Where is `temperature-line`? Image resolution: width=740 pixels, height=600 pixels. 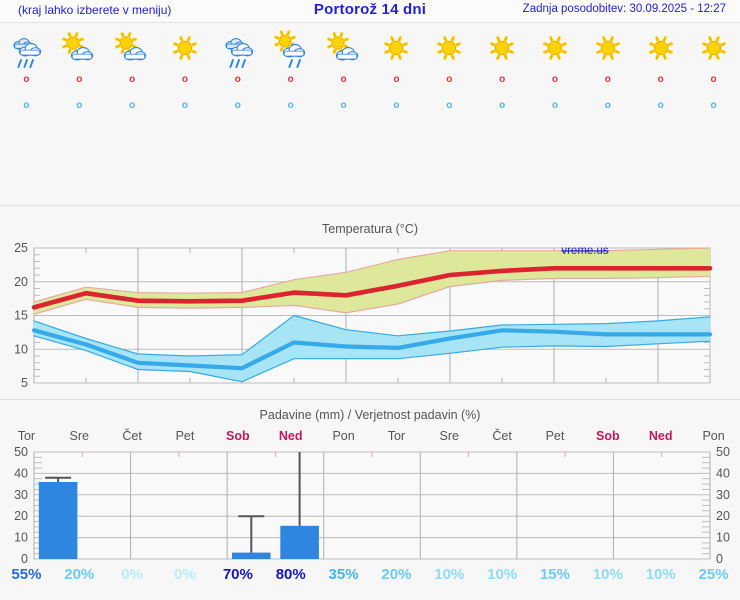 temperature-line is located at coordinates (372, 287).